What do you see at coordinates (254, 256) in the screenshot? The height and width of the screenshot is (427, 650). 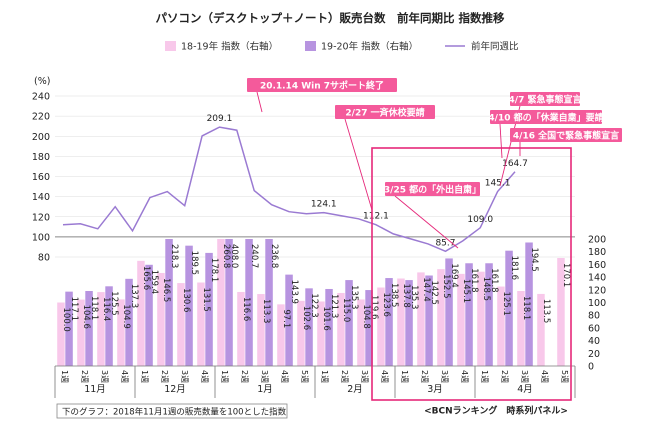 I see `bar-value-19-20: 240.7` at bounding box center [254, 256].